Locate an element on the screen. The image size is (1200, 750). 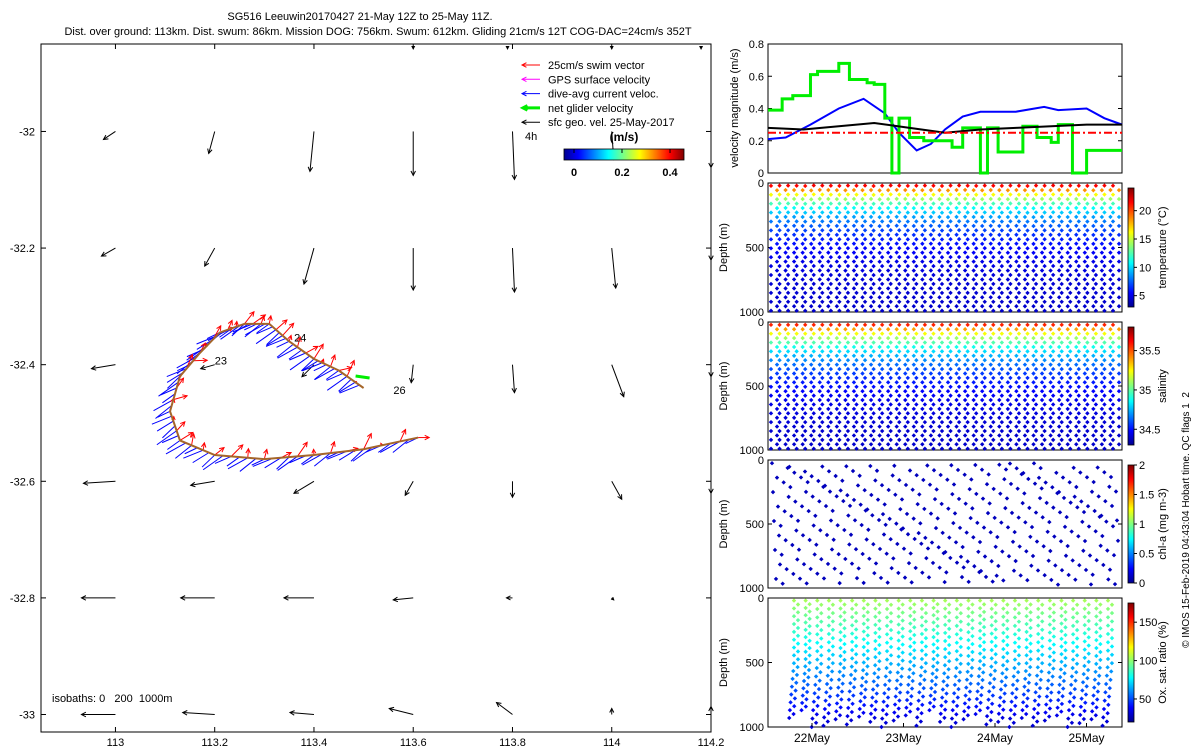
geo-vector-arrow is located at coordinates (311, 152).